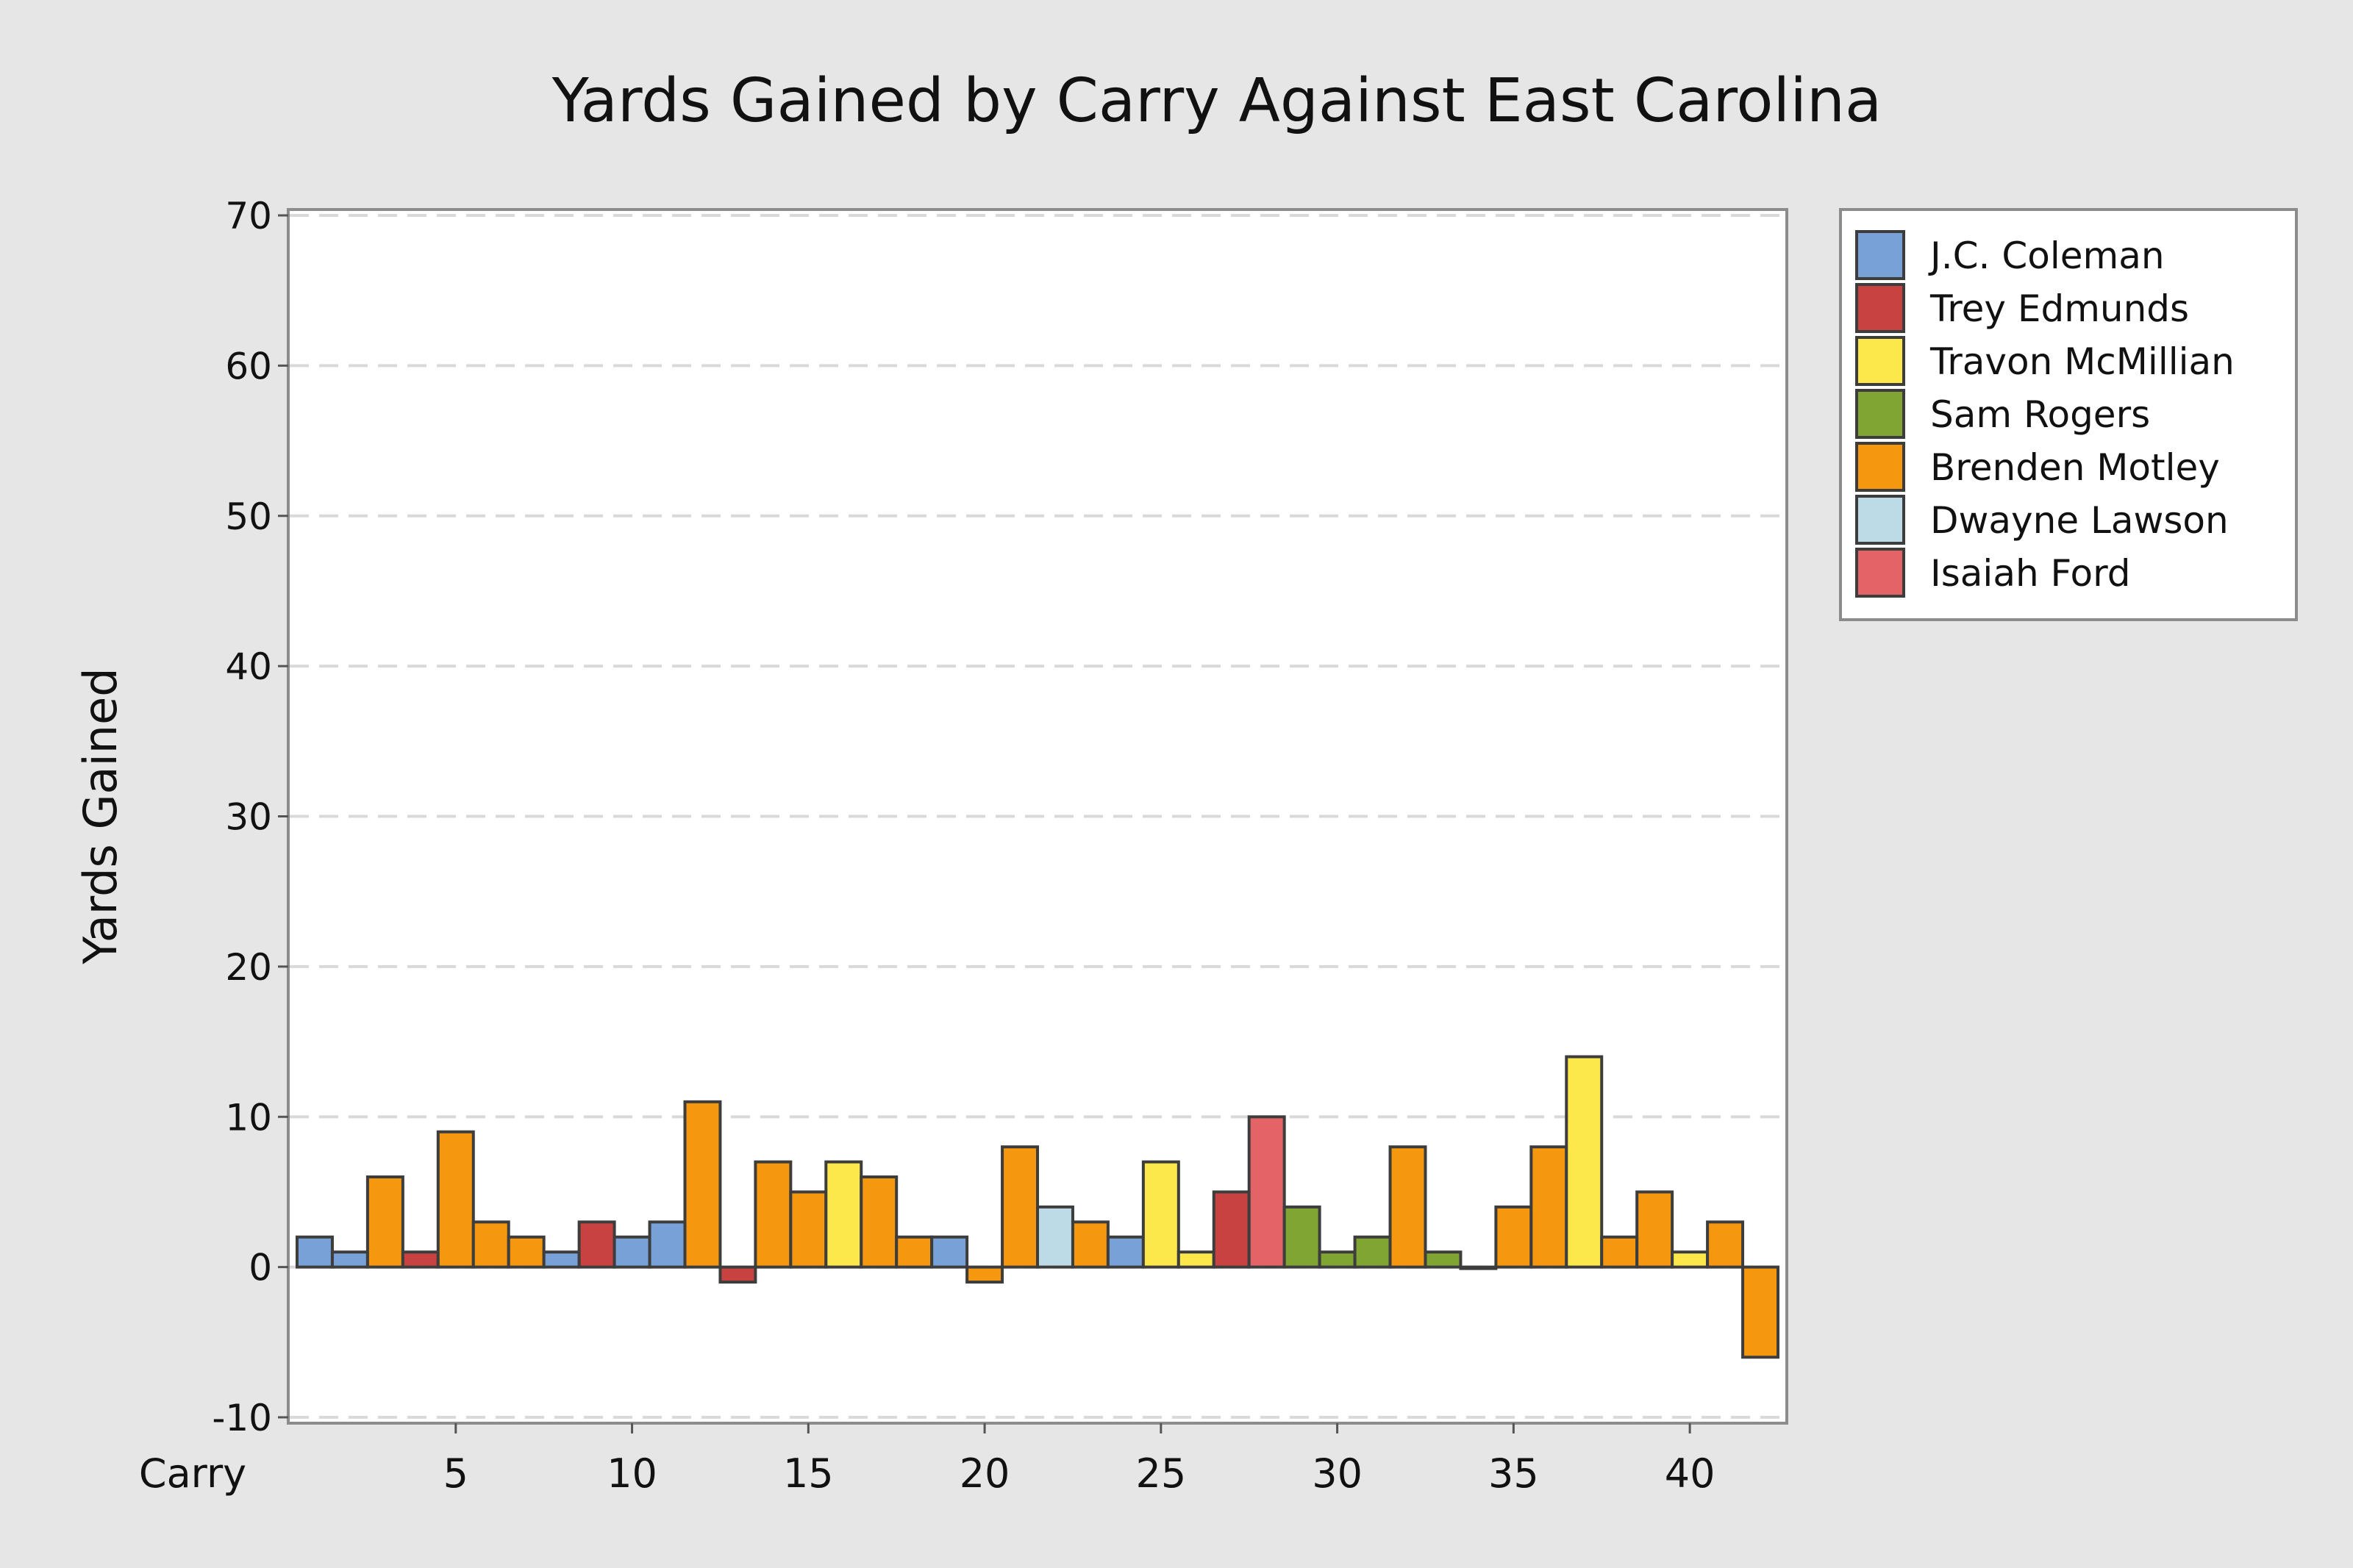 This screenshot has height=1568, width=2353. What do you see at coordinates (261, 1268) in the screenshot?
I see `y-tick-label: 0` at bounding box center [261, 1268].